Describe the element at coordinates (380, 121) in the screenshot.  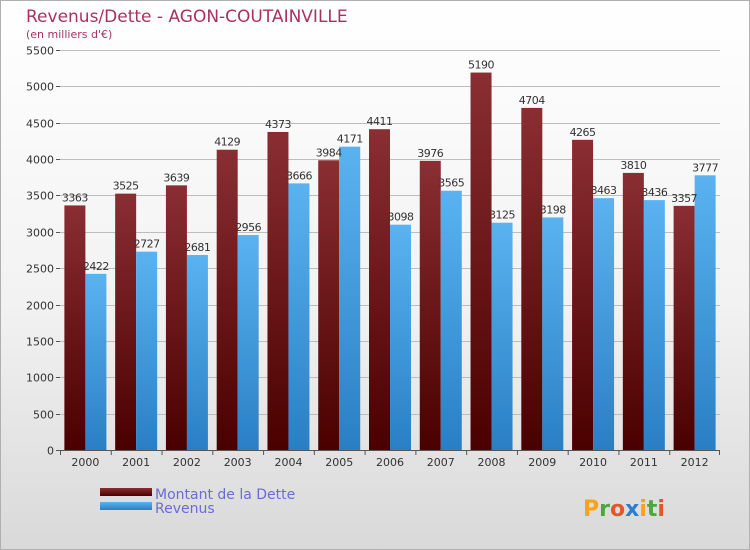
I see `data-label: 4411` at that location.